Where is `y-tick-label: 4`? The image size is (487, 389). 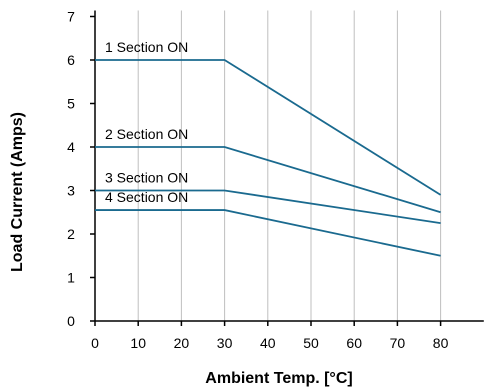 y-tick-label: 4 is located at coordinates (71, 147).